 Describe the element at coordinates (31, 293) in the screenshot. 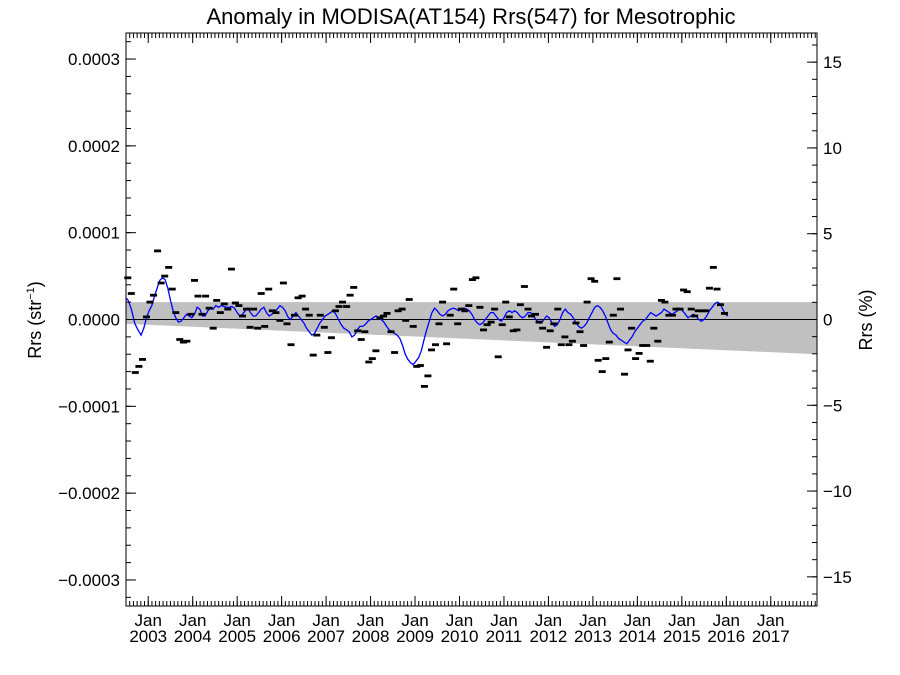

I see `y-axis-label-sup: −1` at that location.